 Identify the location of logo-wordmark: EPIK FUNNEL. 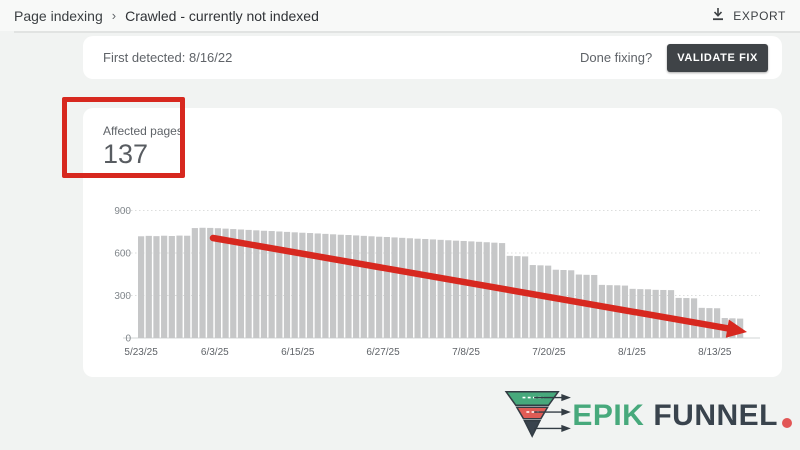
(682, 416).